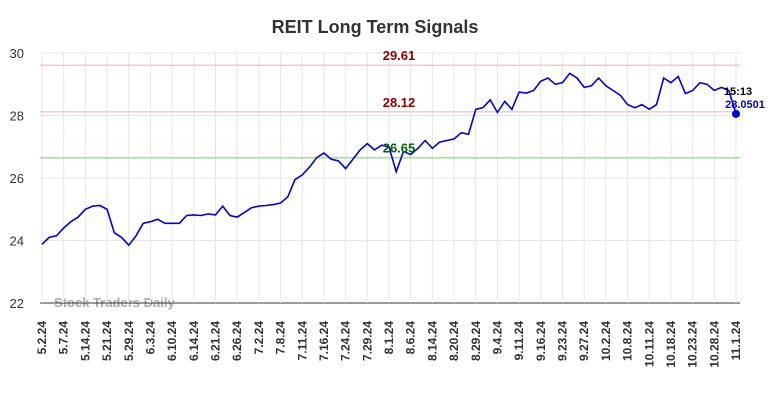 This screenshot has height=398, width=784. Describe the element at coordinates (85, 341) in the screenshot. I see `x-tick-label: 5.14.24` at that location.